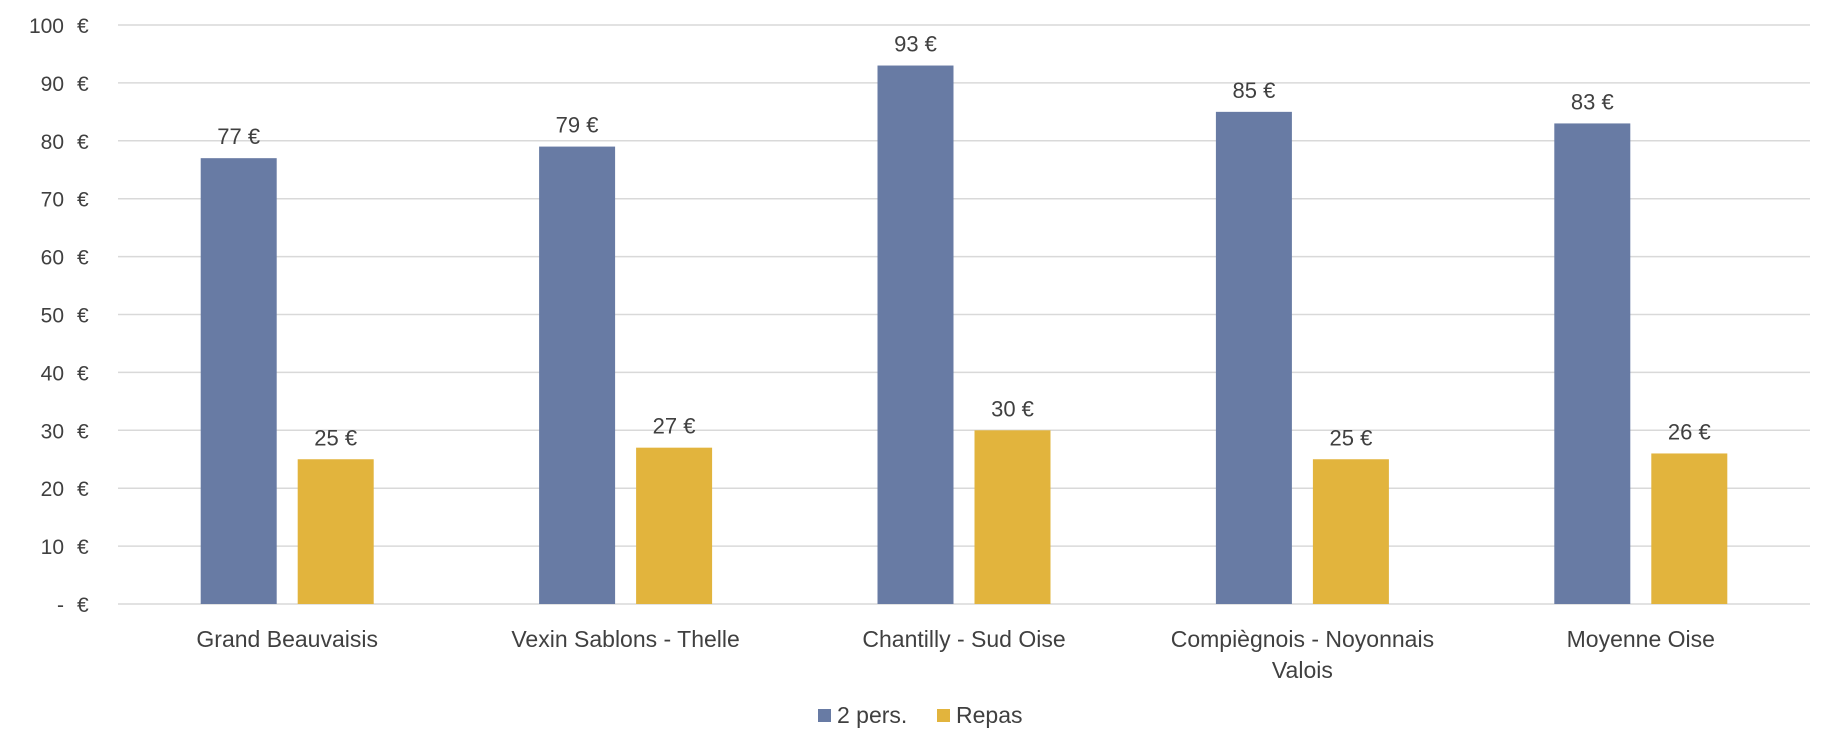 The height and width of the screenshot is (749, 1831). I want to click on category-label: Grand Beauvaisis, so click(287, 639).